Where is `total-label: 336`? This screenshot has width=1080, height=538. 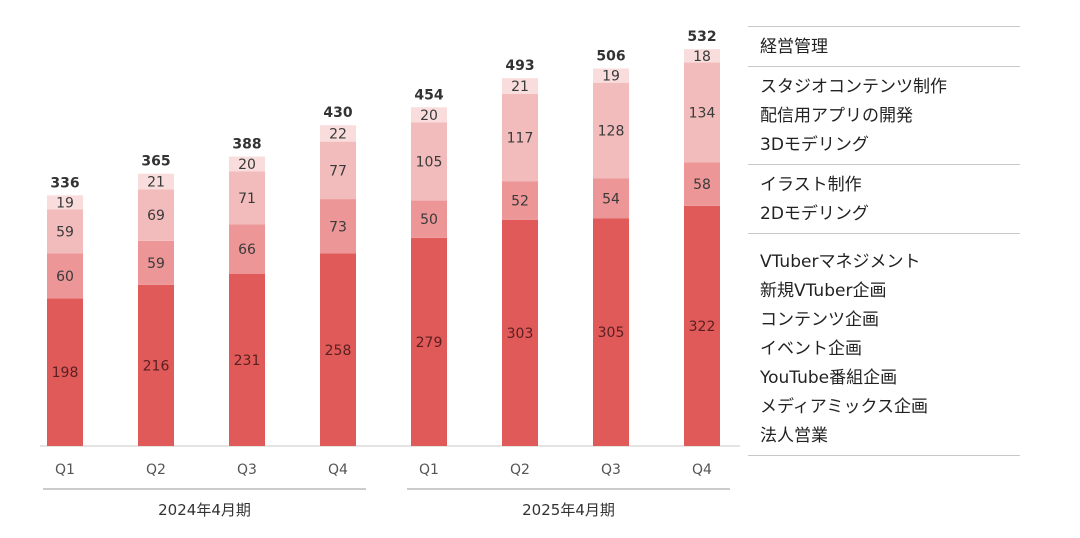 total-label: 336 is located at coordinates (64, 183).